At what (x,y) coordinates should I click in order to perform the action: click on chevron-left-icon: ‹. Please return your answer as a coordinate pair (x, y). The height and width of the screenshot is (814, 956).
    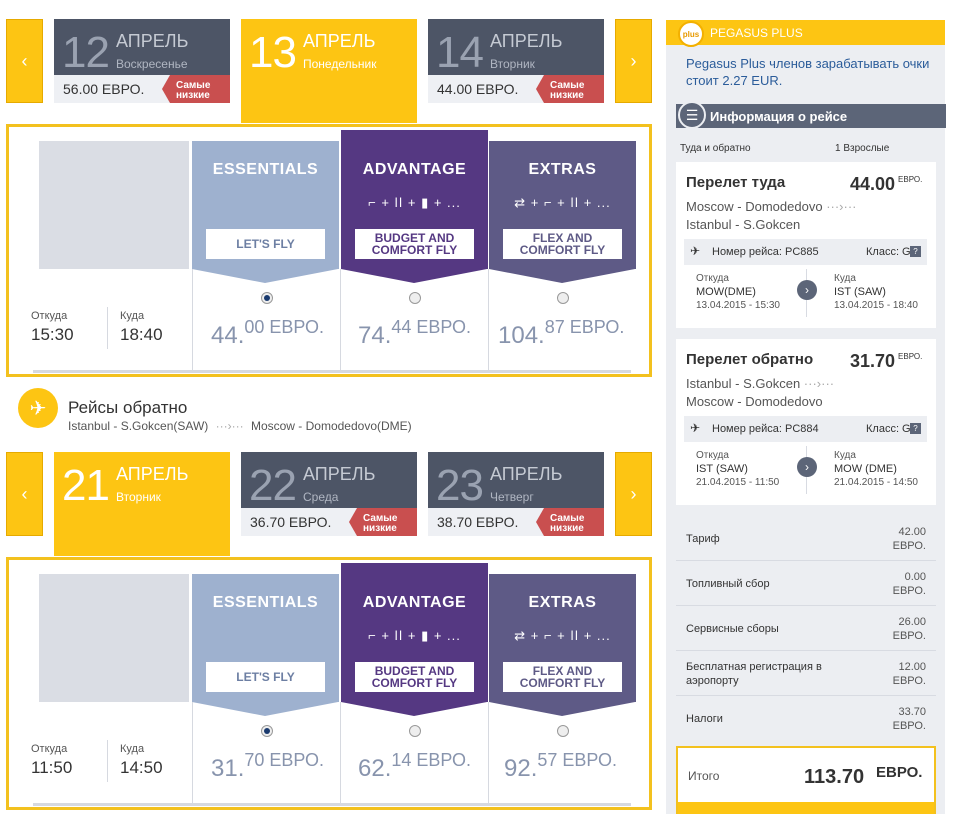
    Looking at the image, I should click on (24, 60).